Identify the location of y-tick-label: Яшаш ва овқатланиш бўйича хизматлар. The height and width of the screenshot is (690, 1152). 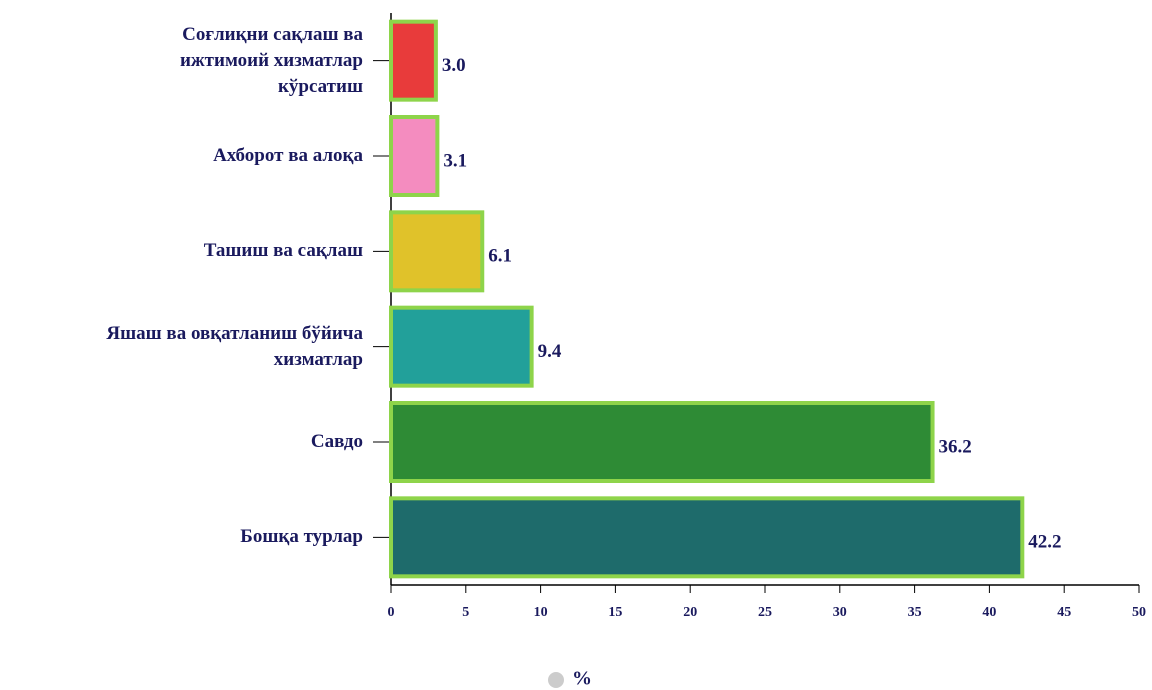
(234, 346).